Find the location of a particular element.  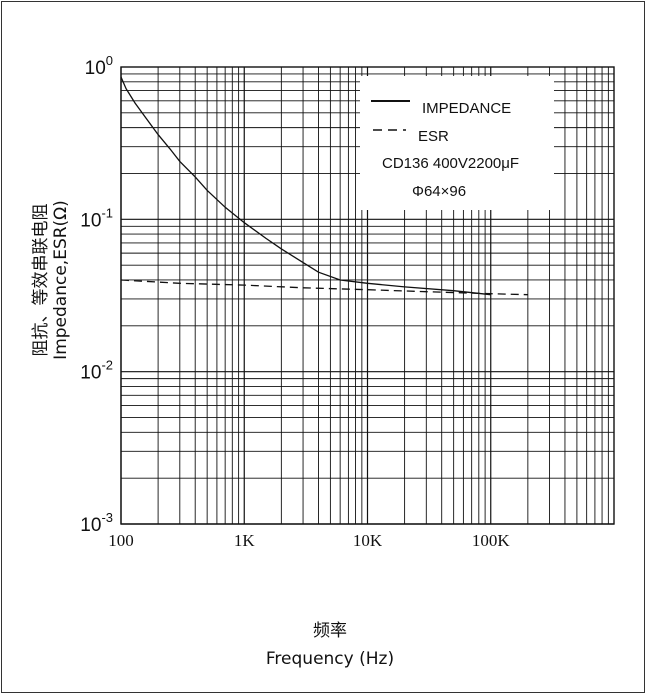

x-axis-label-cn: 频率 is located at coordinates (330, 631).